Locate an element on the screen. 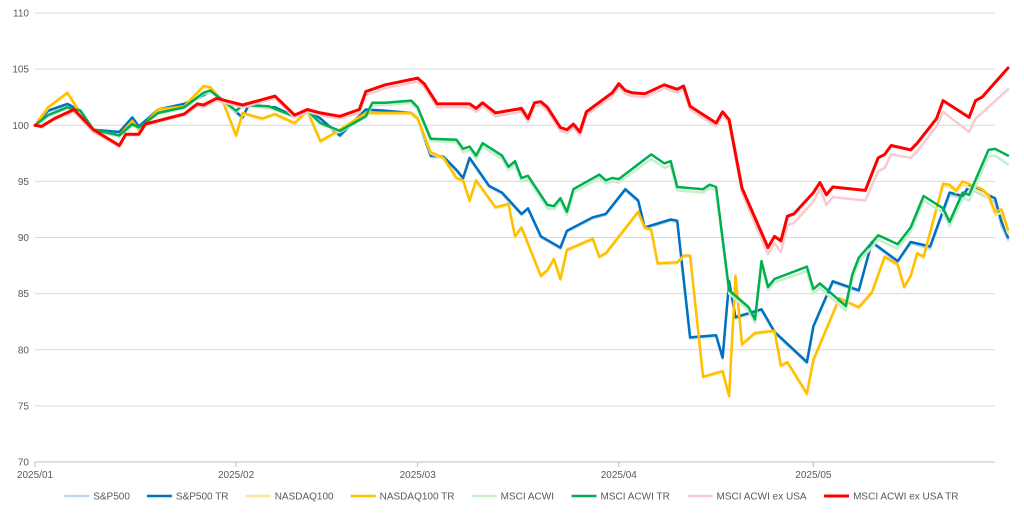  y-tick-label: 105 is located at coordinates (20, 70).